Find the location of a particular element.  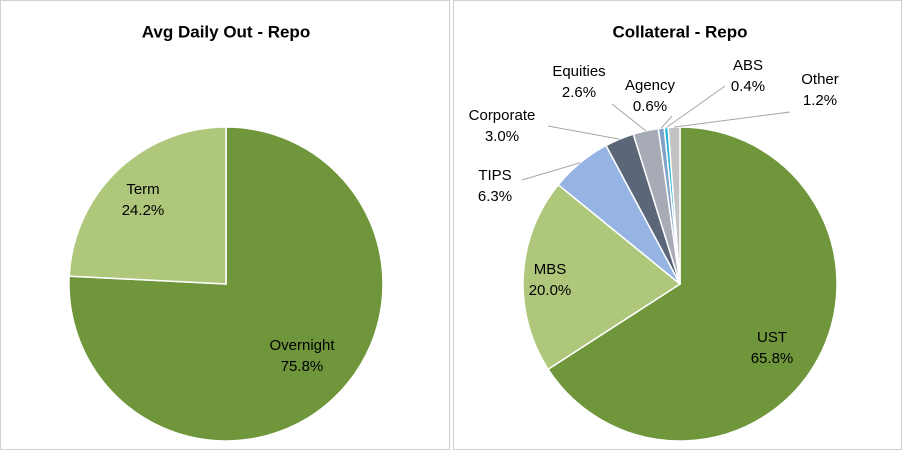

slice-label: Other is located at coordinates (820, 79).